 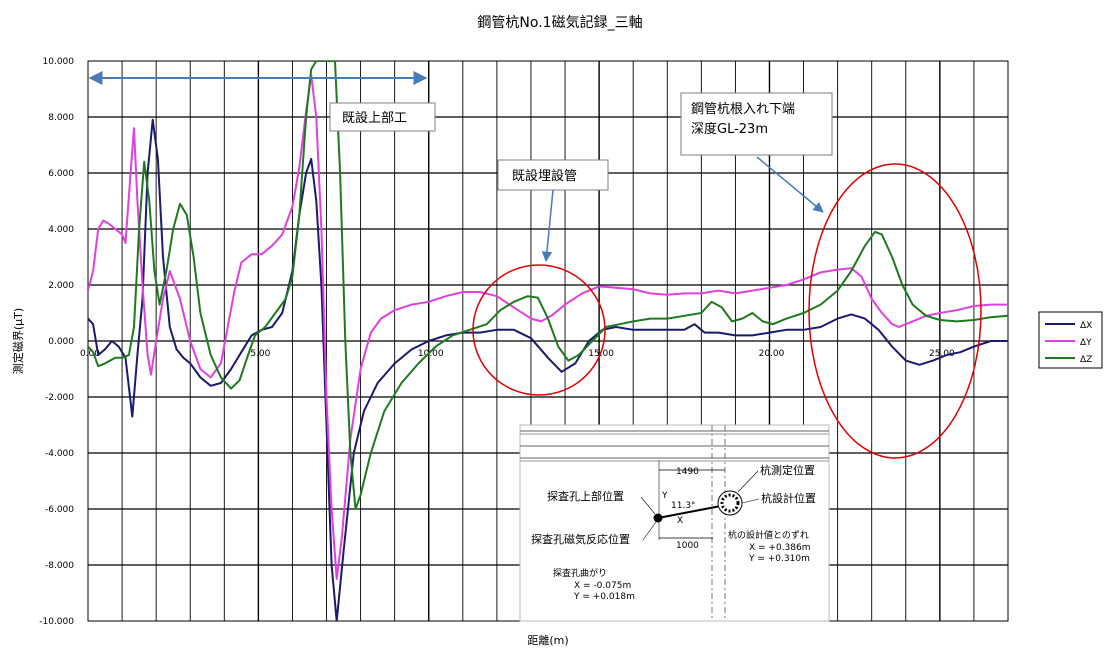 What do you see at coordinates (559, 22) in the screenshot?
I see `chart-title: 鋼管杭No.1磁気記録_三軸` at bounding box center [559, 22].